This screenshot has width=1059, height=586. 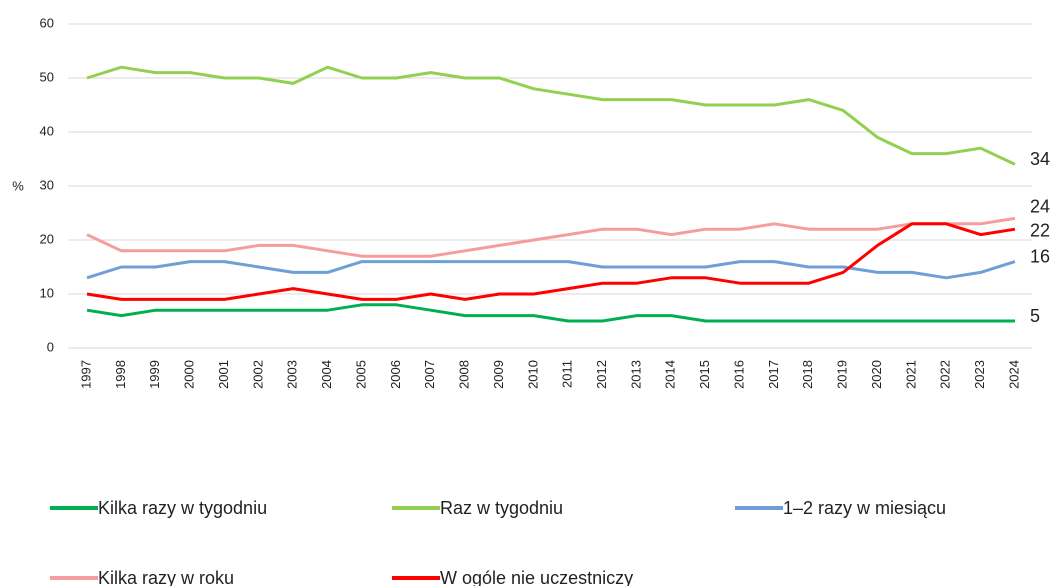 I want to click on y-tick-label: 0, so click(x=50, y=346).